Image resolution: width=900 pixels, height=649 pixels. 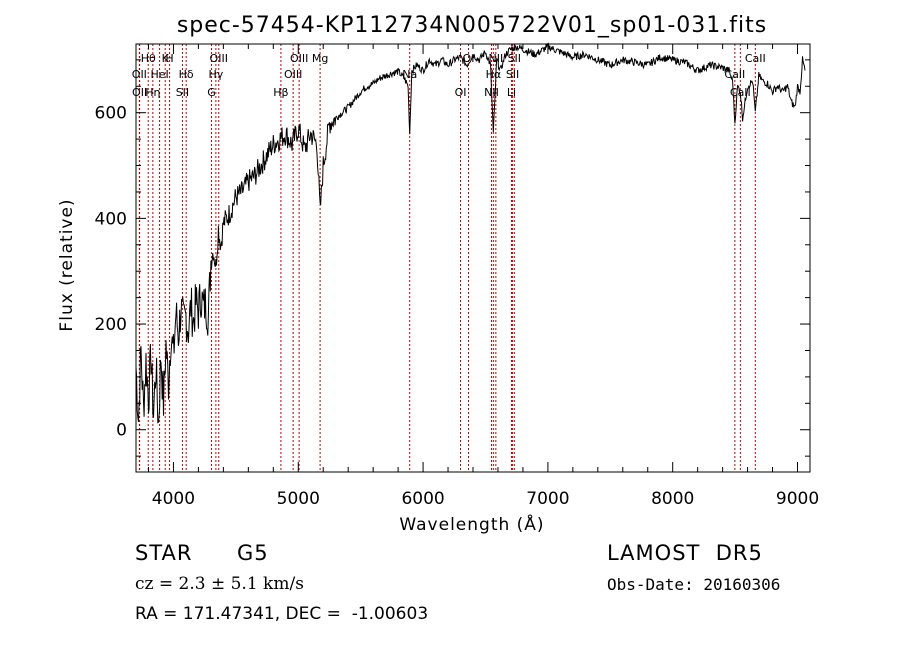 What do you see at coordinates (164, 553) in the screenshot?
I see `object-class: STAR` at bounding box center [164, 553].